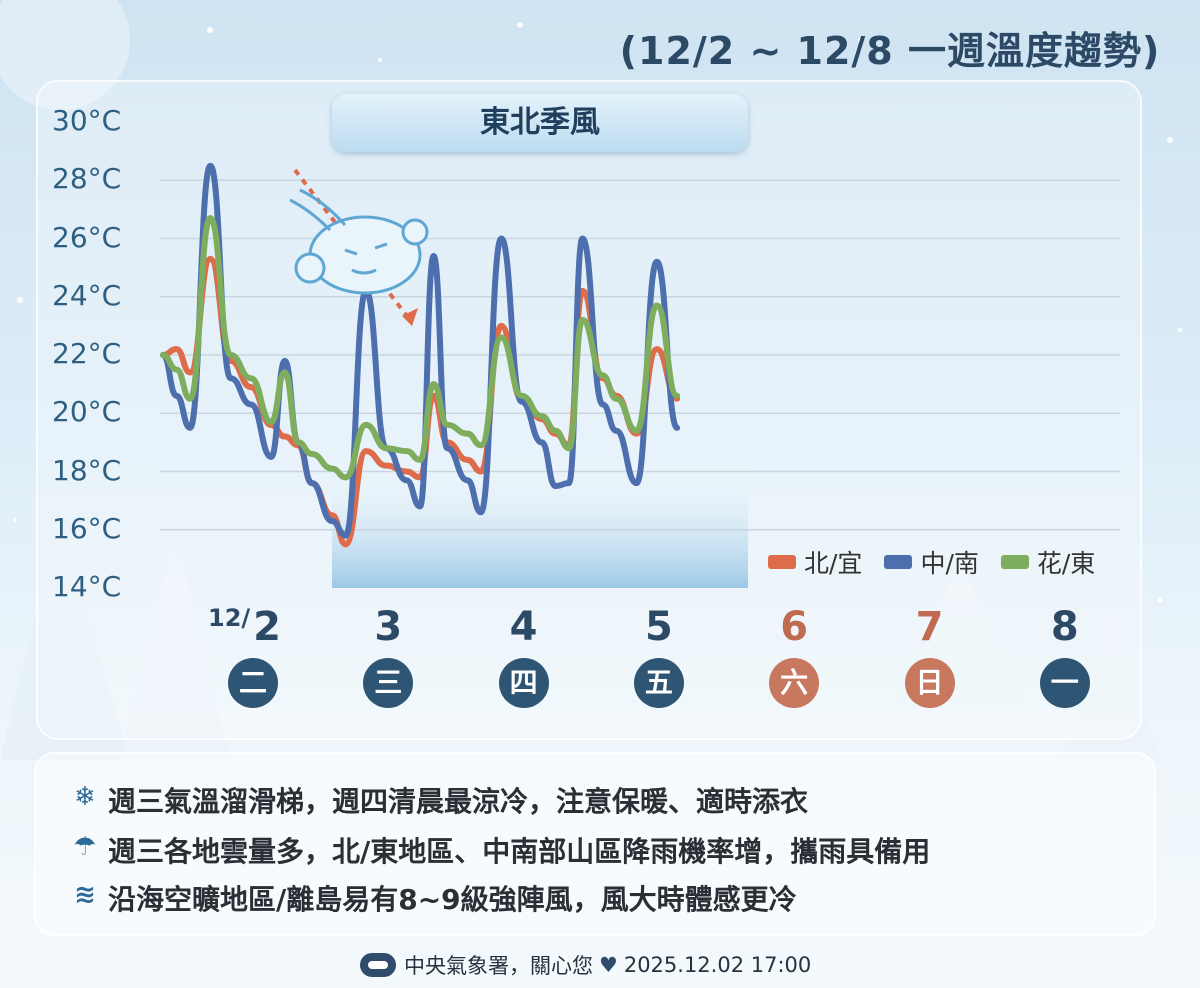 The width and height of the screenshot is (1200, 988). Describe the element at coordinates (1064, 627) in the screenshot. I see `x-tick-day: 8` at that location.